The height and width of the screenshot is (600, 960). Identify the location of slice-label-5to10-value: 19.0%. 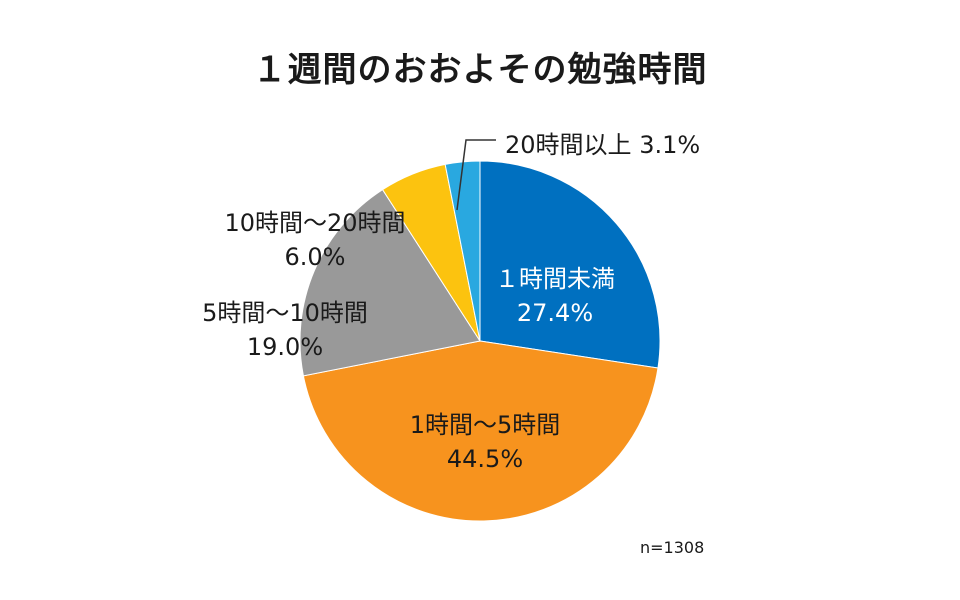
(285, 347).